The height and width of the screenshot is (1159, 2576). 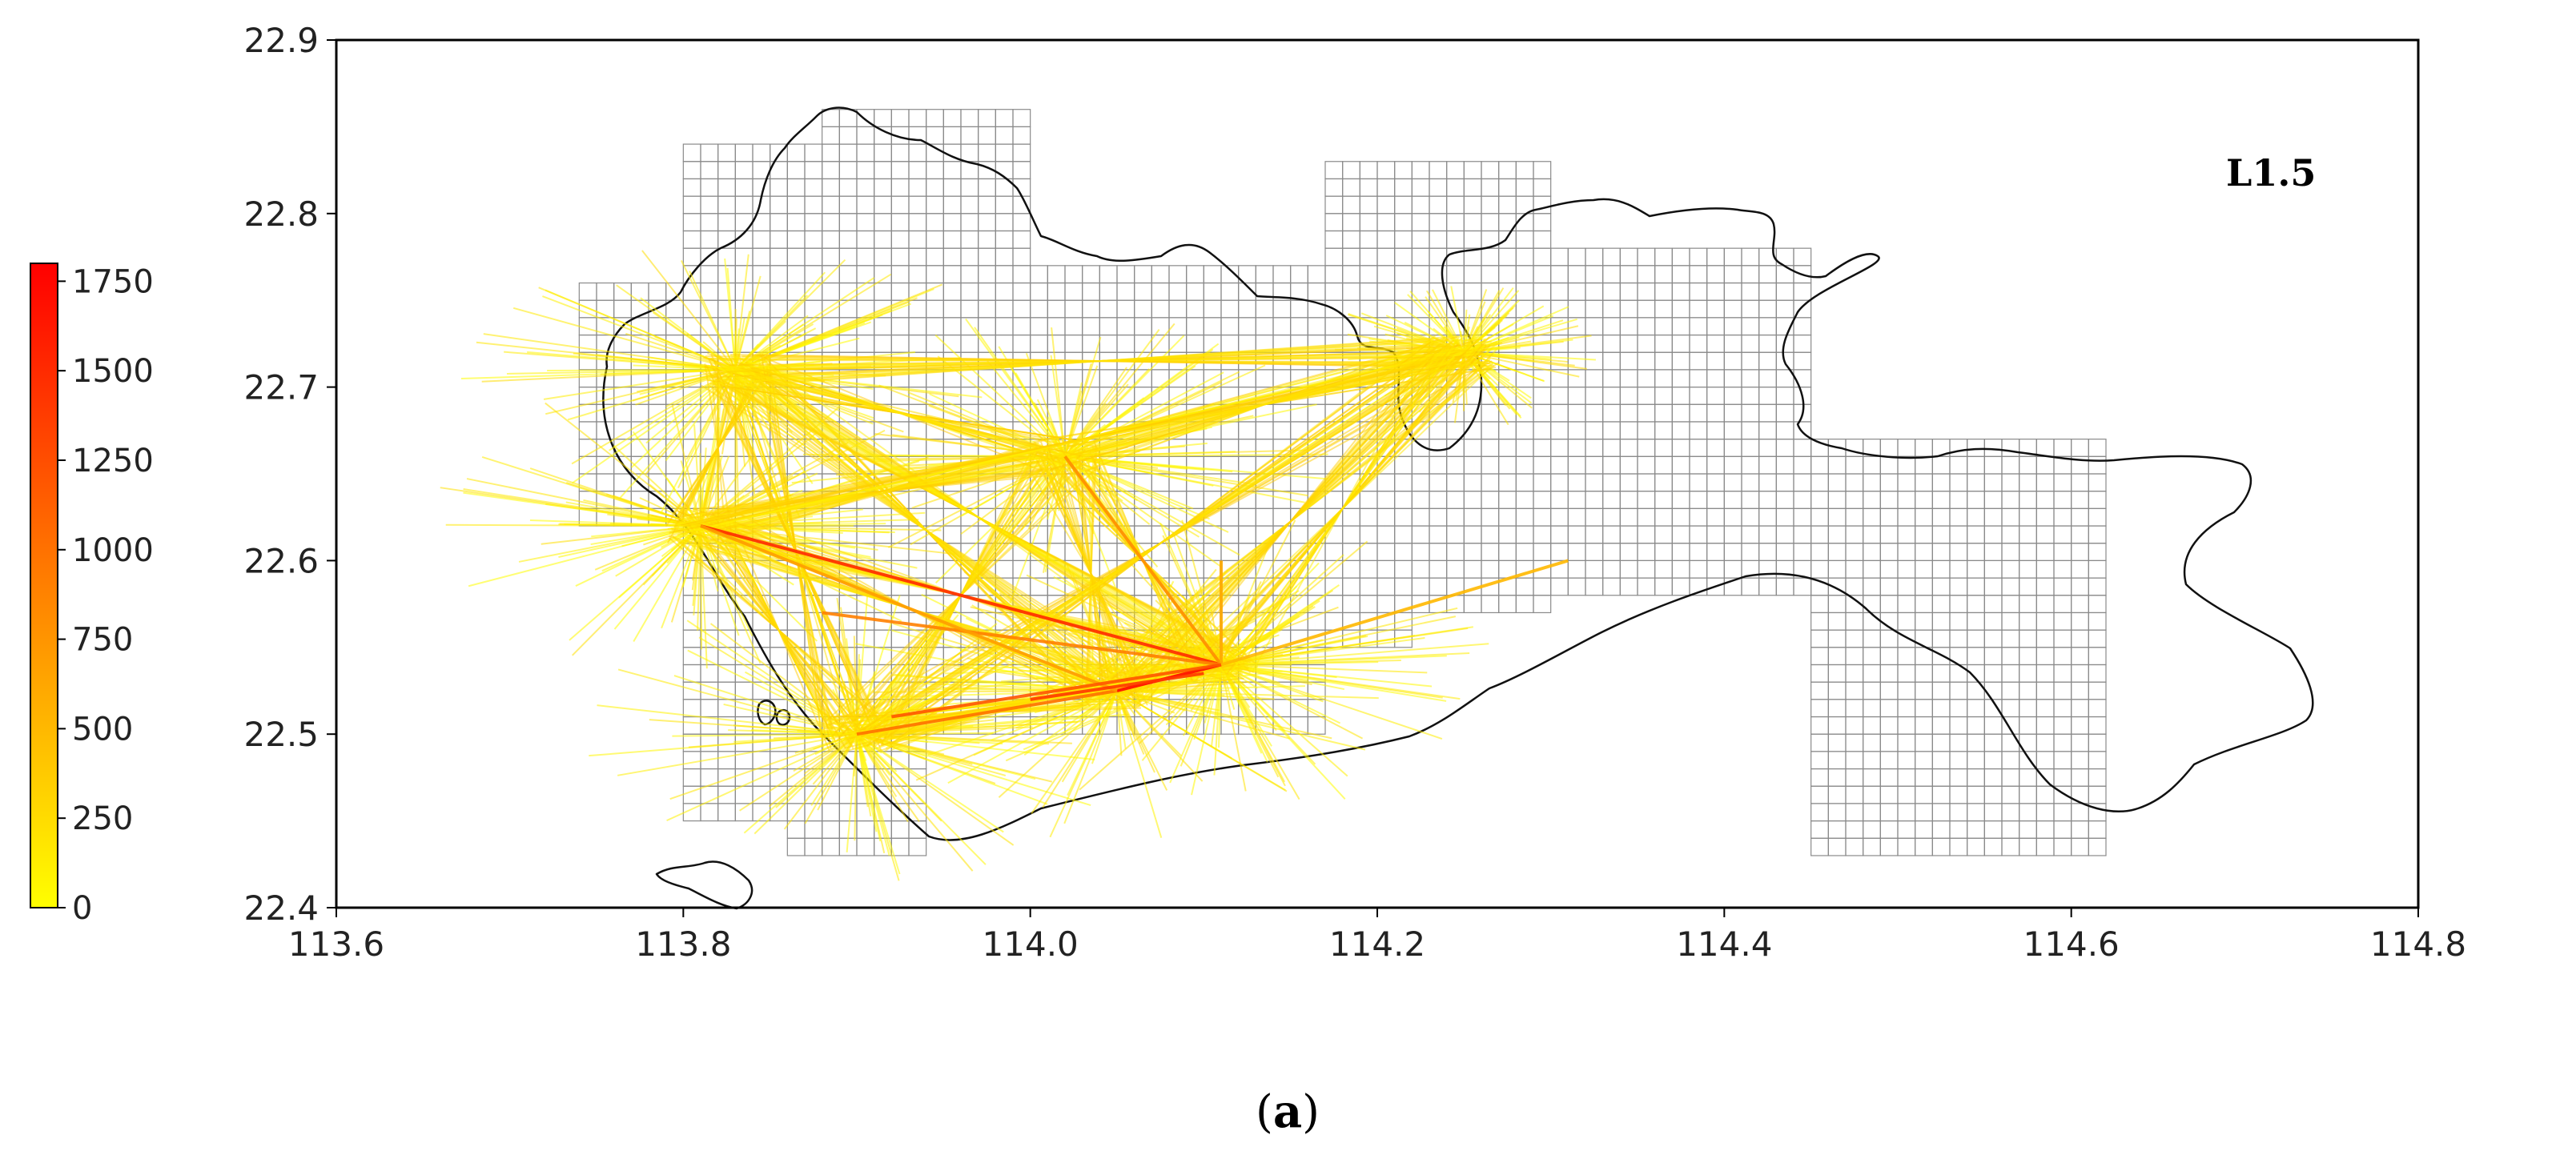 What do you see at coordinates (1724, 944) in the screenshot?
I see `x-tick-label: 114.4` at bounding box center [1724, 944].